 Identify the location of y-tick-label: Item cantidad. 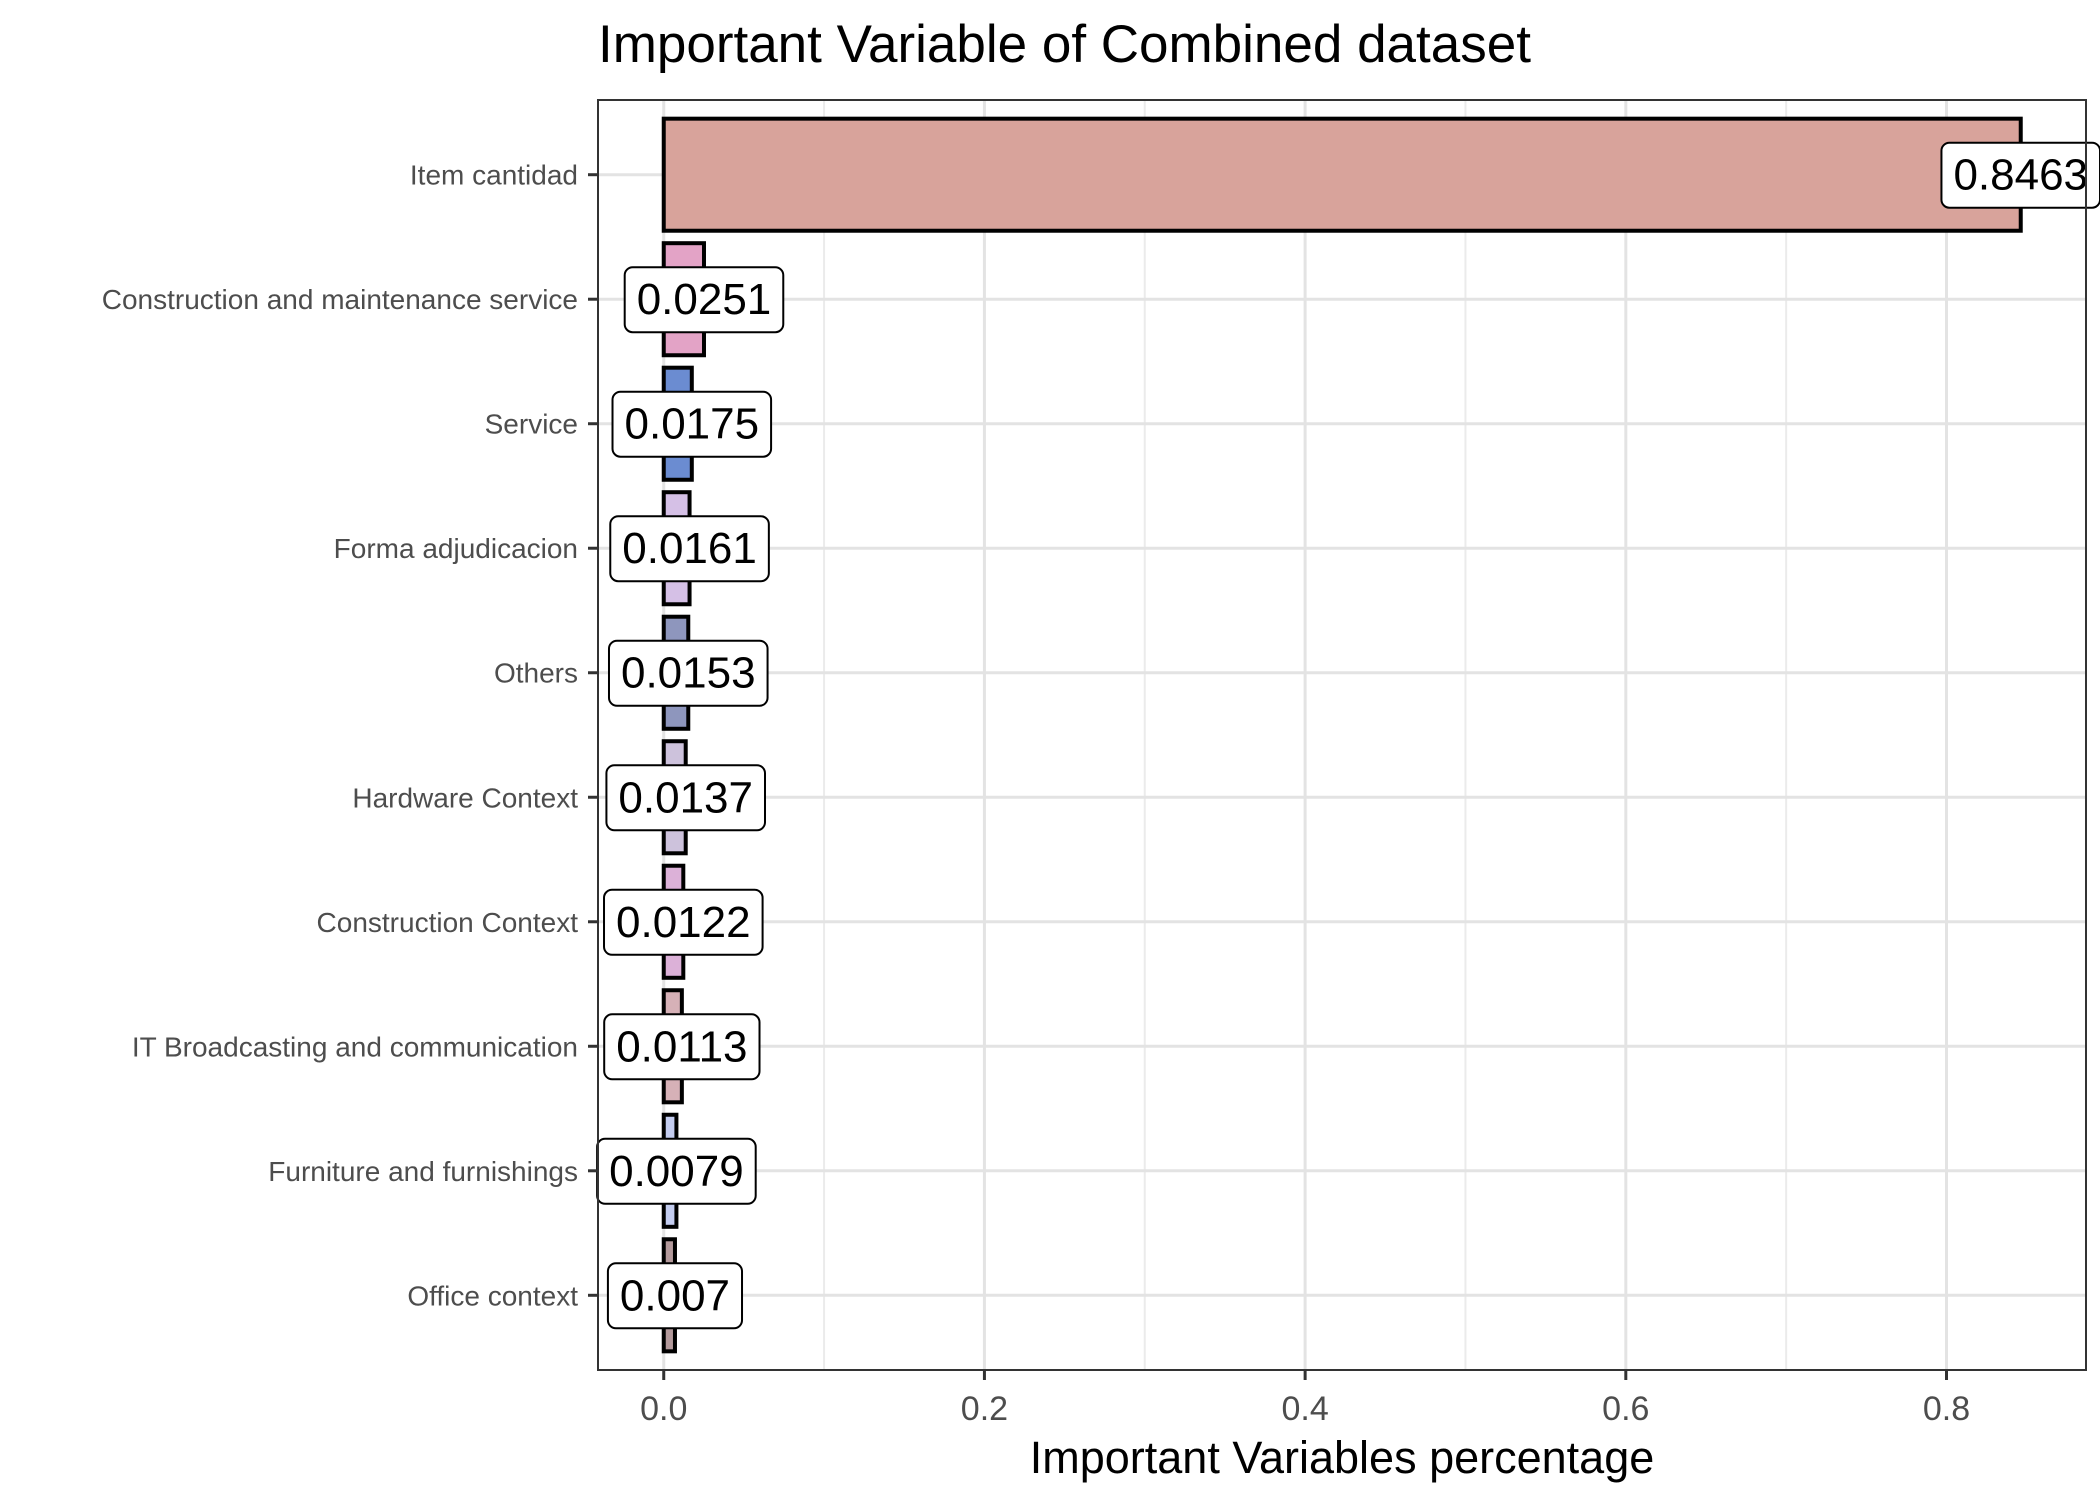
(494, 175).